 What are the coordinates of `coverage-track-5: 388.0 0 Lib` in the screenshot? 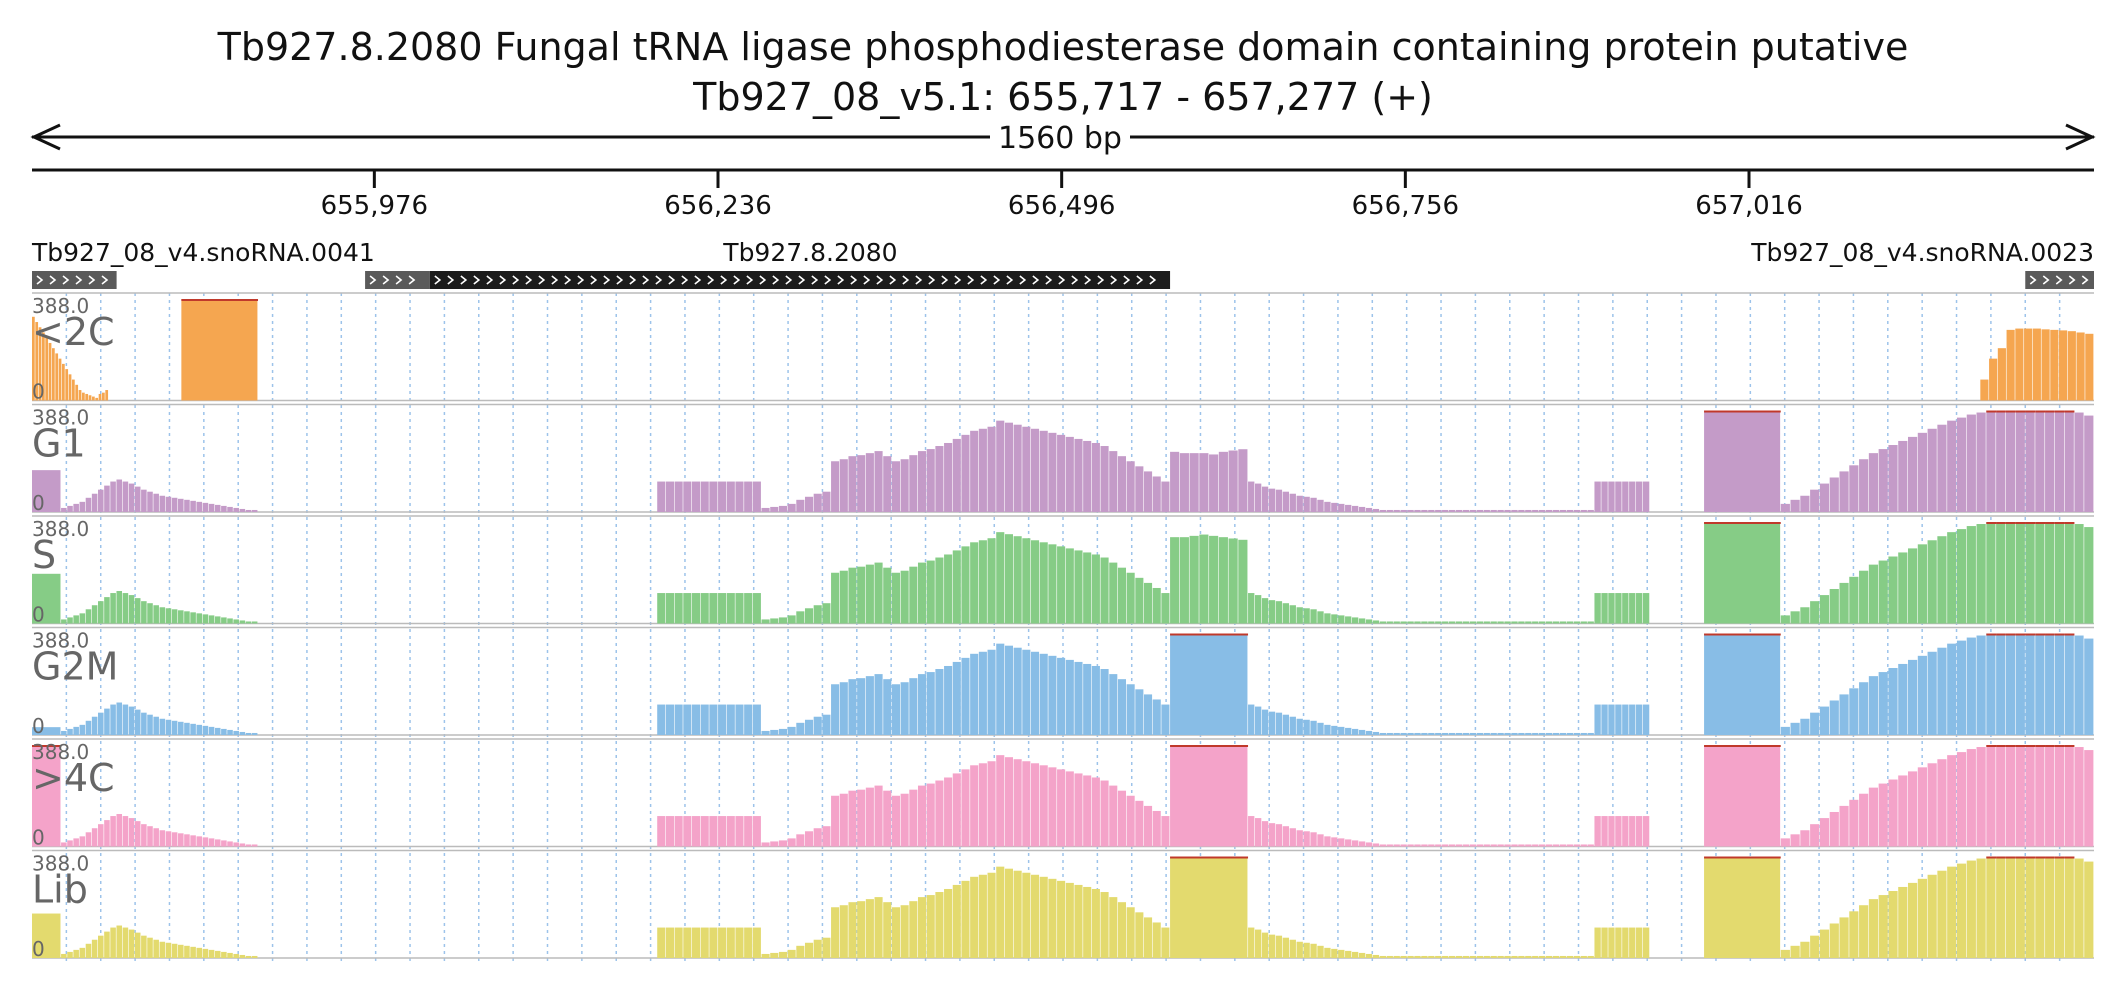 It's located at (1063, 905).